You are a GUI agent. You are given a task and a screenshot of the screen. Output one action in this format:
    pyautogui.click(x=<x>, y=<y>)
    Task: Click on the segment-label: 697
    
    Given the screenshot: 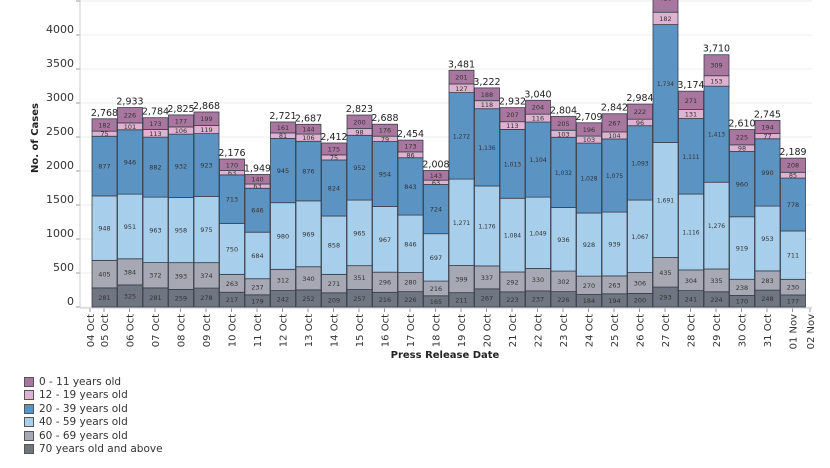 What is the action you would take?
    pyautogui.click(x=436, y=258)
    